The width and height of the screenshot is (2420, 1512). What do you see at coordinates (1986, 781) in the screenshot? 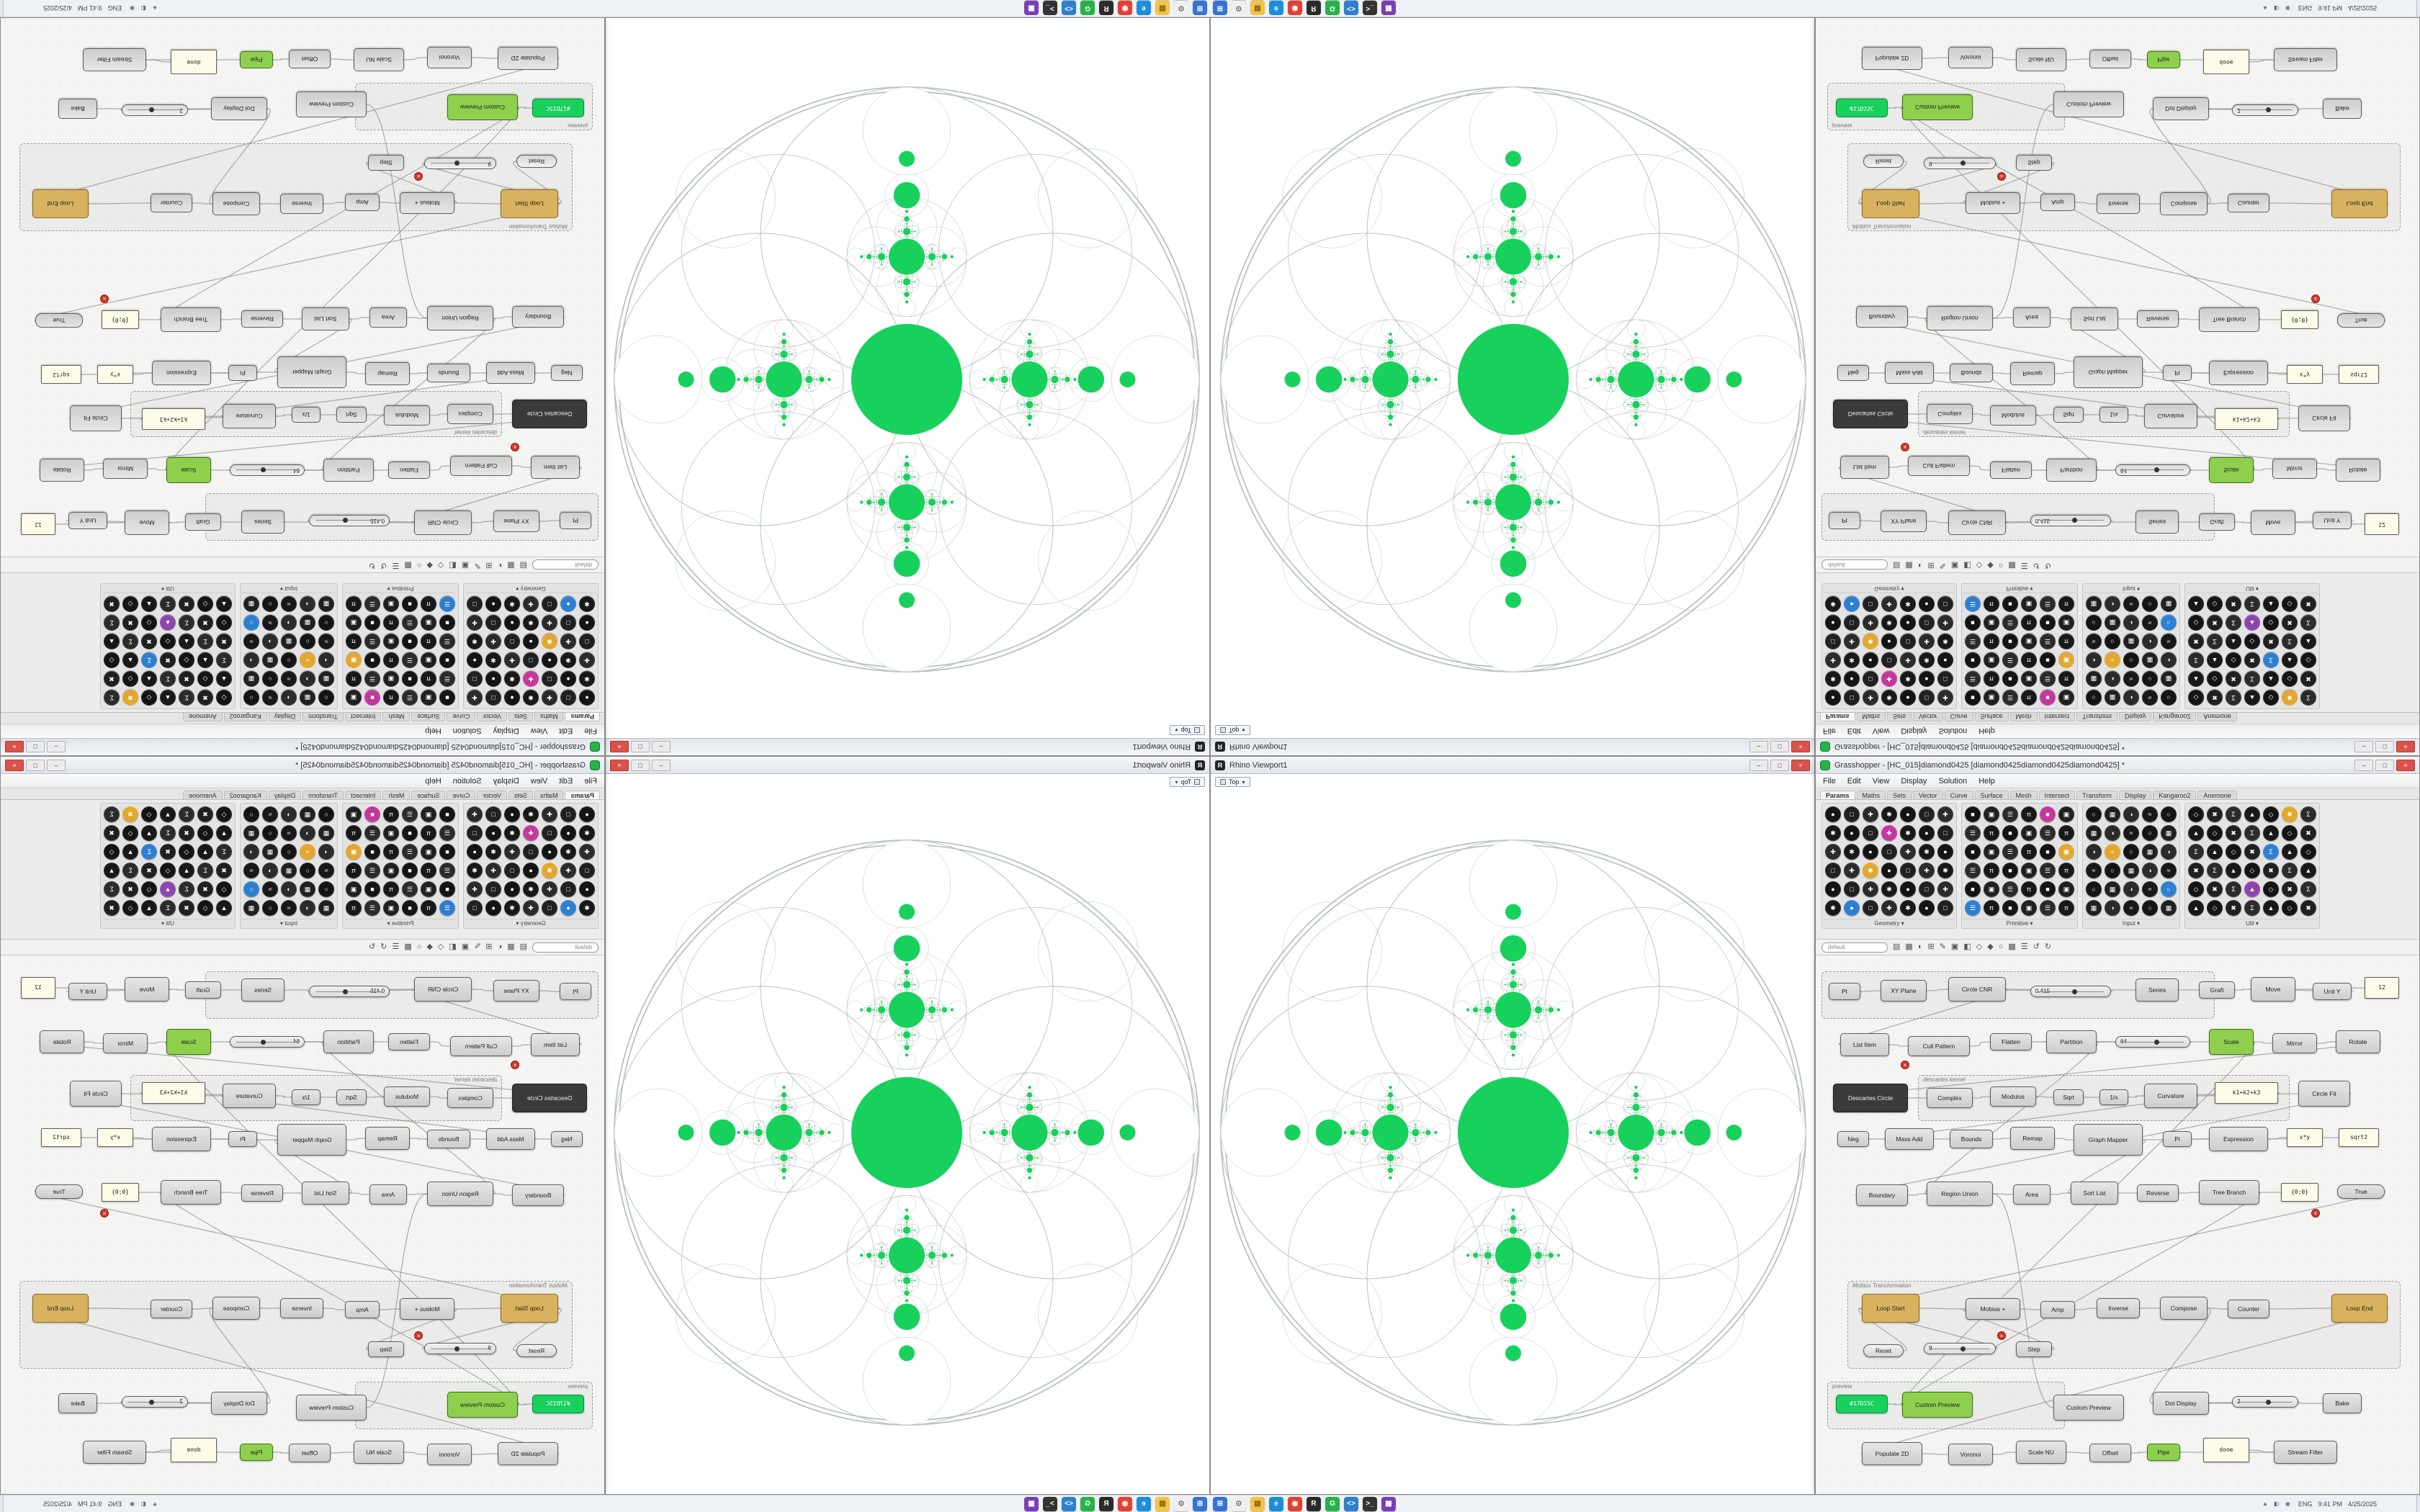
I see `gh-menu-help: Help` at bounding box center [1986, 781].